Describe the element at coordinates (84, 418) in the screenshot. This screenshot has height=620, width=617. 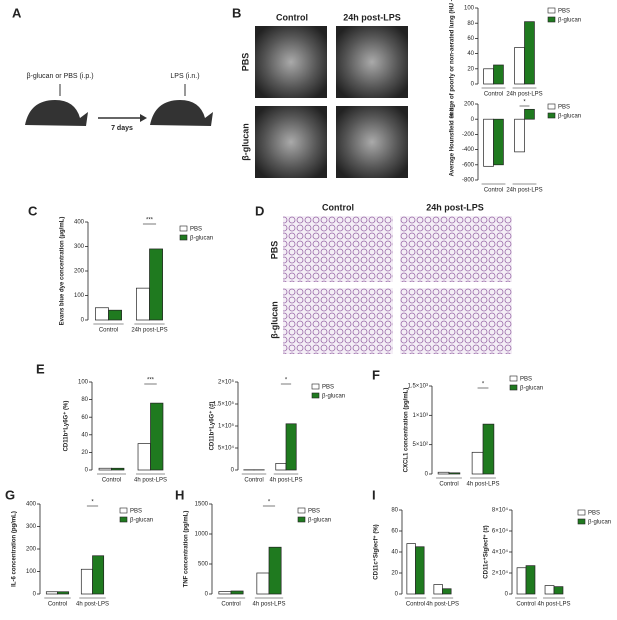
I see `y-tick-label: 60` at that location.